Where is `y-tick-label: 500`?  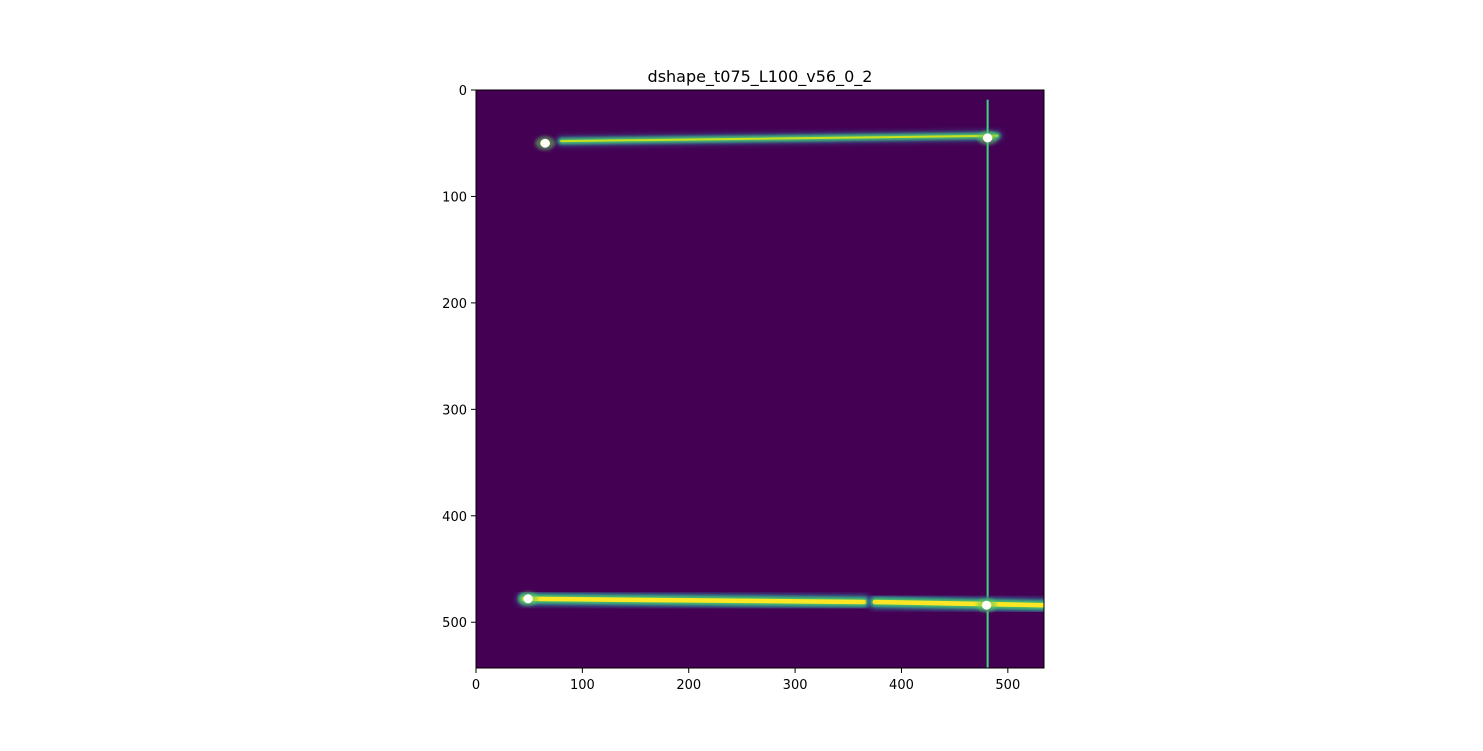 y-tick-label: 500 is located at coordinates (454, 623).